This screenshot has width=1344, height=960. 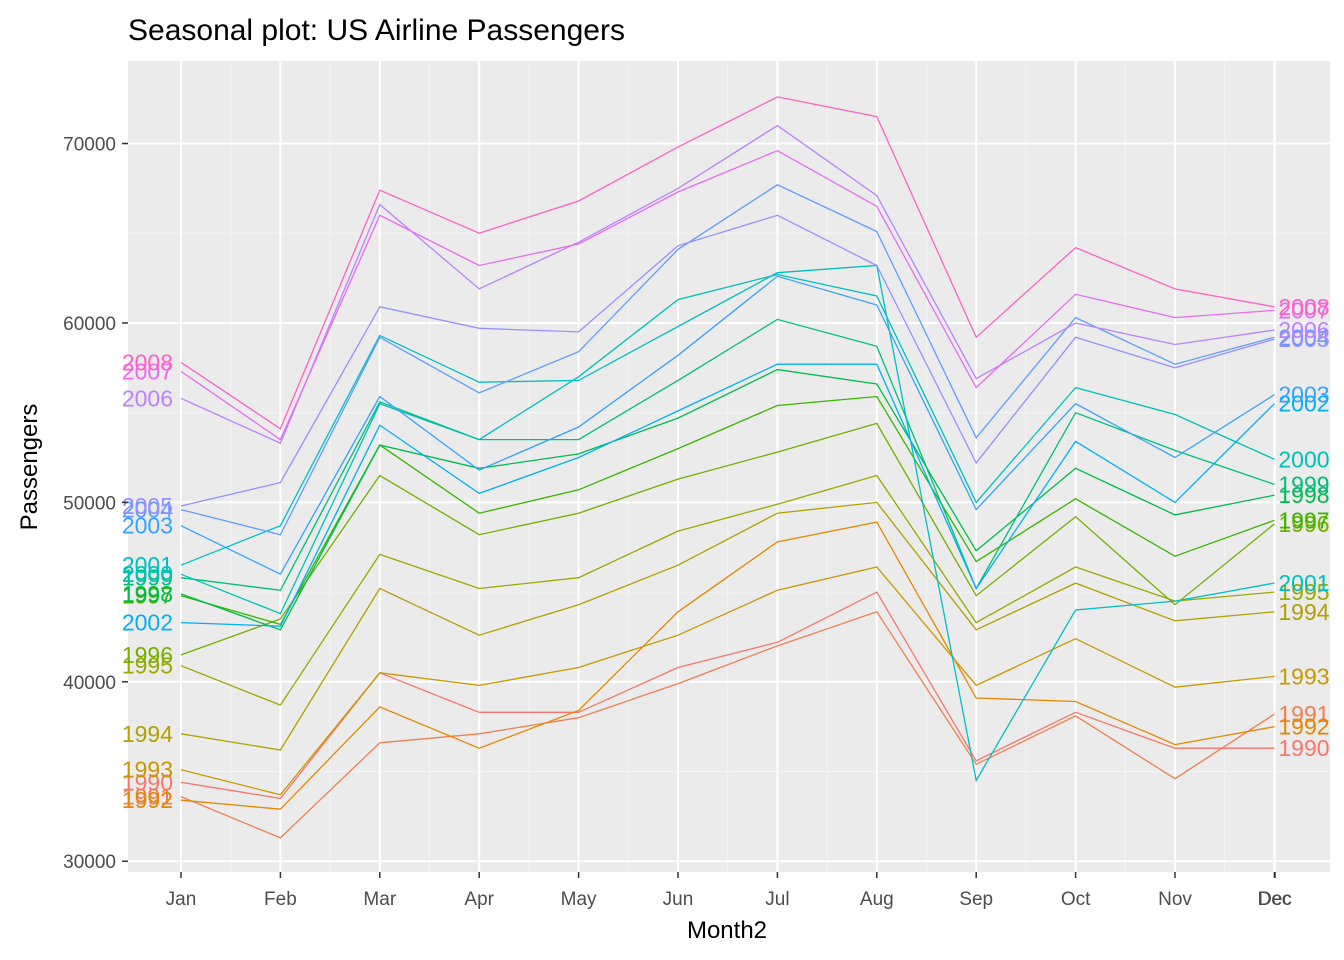 I want to click on series-label-left: 1990, so click(x=147, y=782).